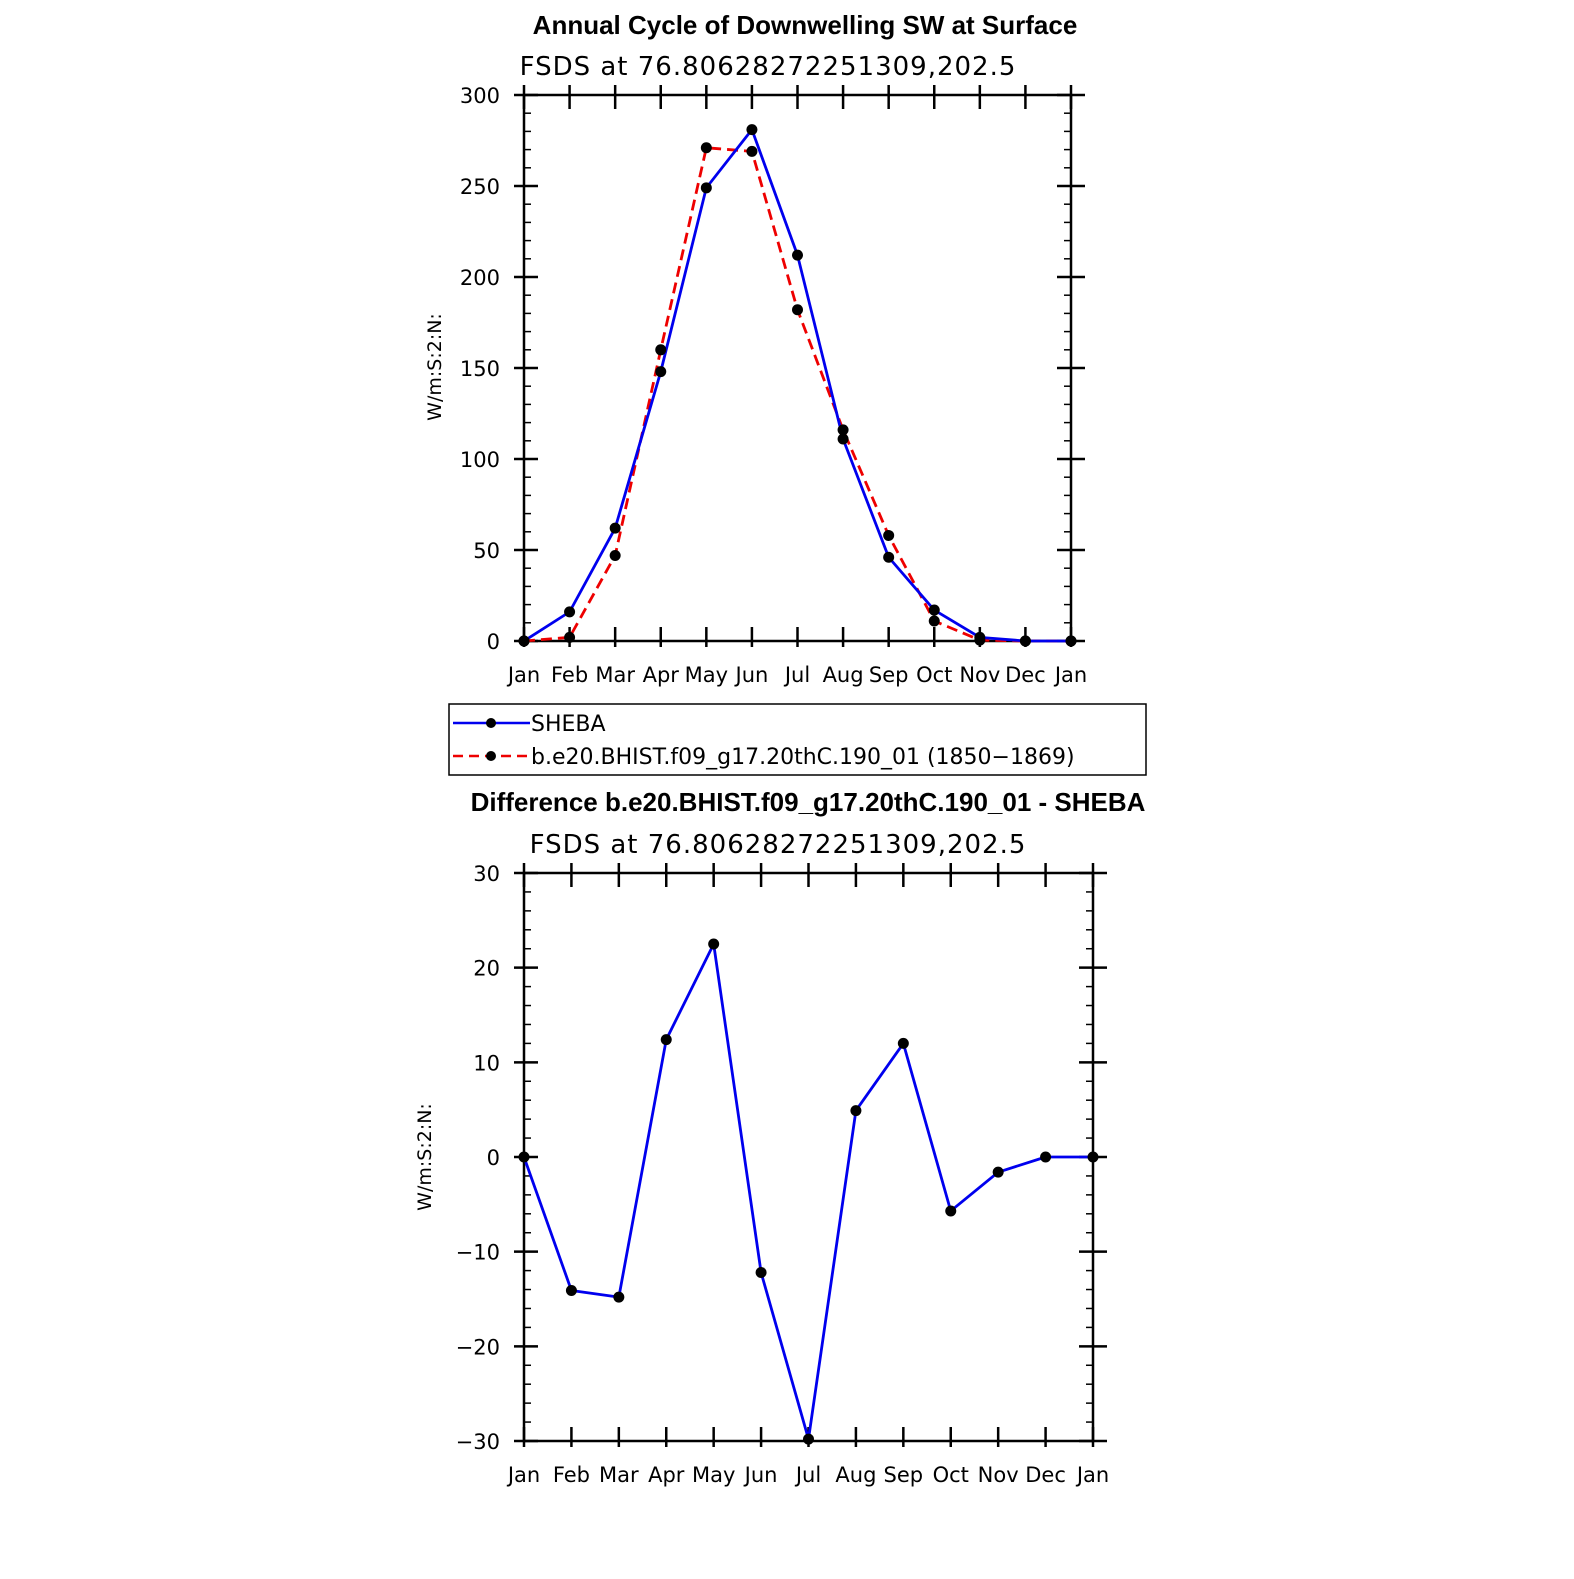 This screenshot has height=1579, width=1574. What do you see at coordinates (486, 1063) in the screenshot?
I see `y-tick-label: 10` at bounding box center [486, 1063].